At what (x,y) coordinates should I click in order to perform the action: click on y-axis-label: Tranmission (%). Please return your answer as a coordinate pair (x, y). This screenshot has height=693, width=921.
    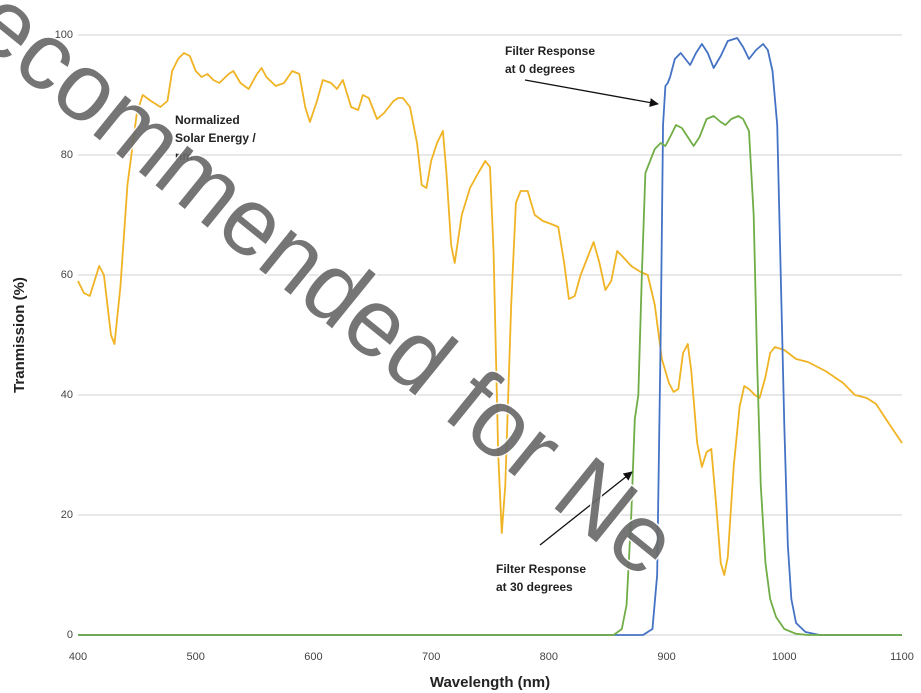
    Looking at the image, I should click on (19, 335).